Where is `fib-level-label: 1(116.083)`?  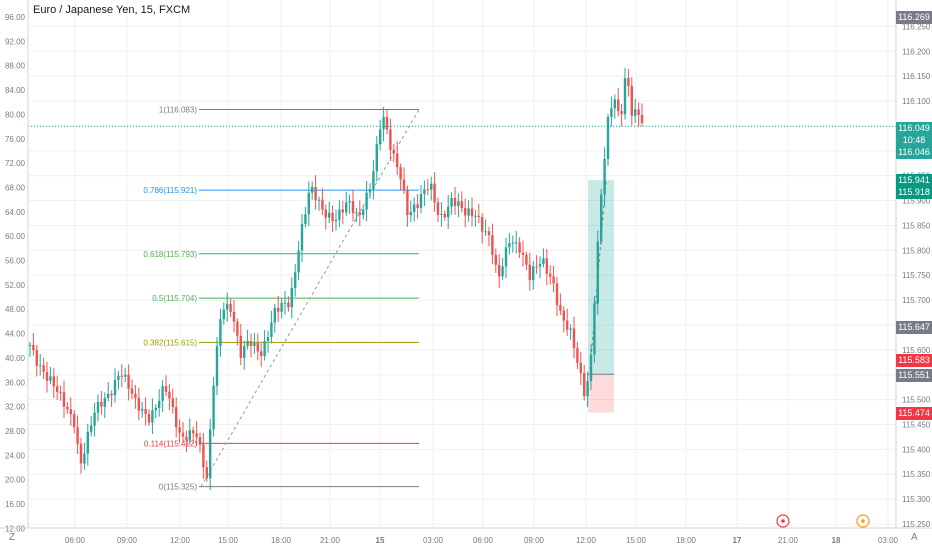 fib-level-label: 1(116.083) is located at coordinates (178, 109).